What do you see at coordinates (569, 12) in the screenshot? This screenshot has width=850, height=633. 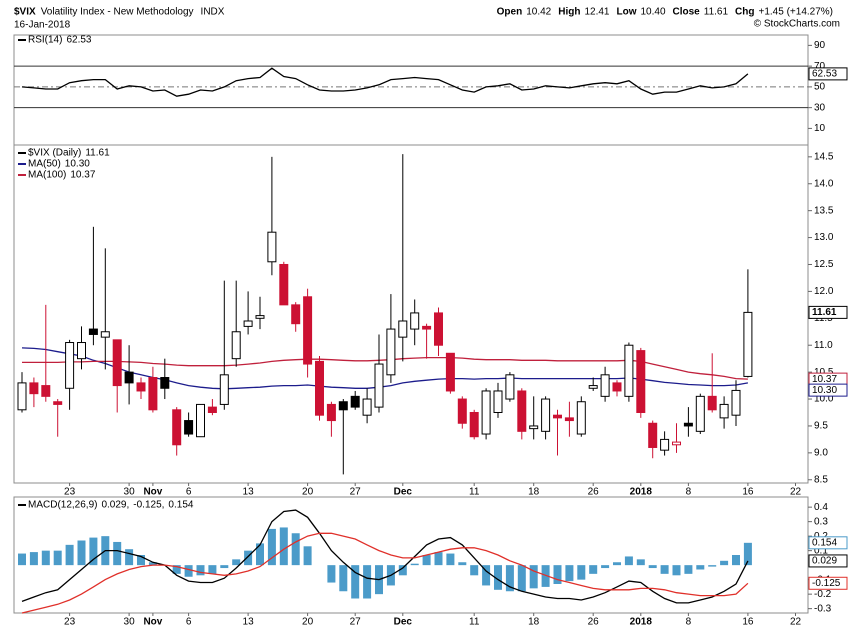 I see `stat-label: High` at bounding box center [569, 12].